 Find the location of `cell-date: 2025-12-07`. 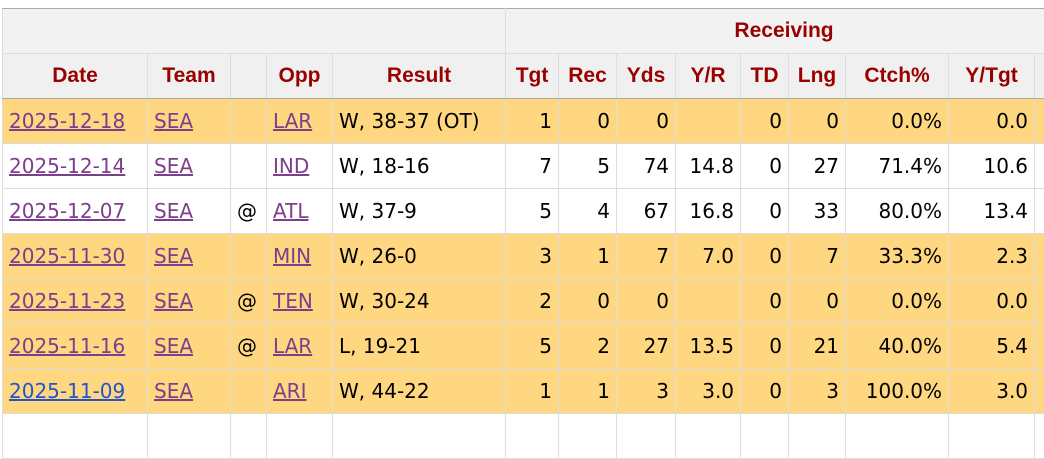

cell-date: 2025-12-07 is located at coordinates (75, 211).